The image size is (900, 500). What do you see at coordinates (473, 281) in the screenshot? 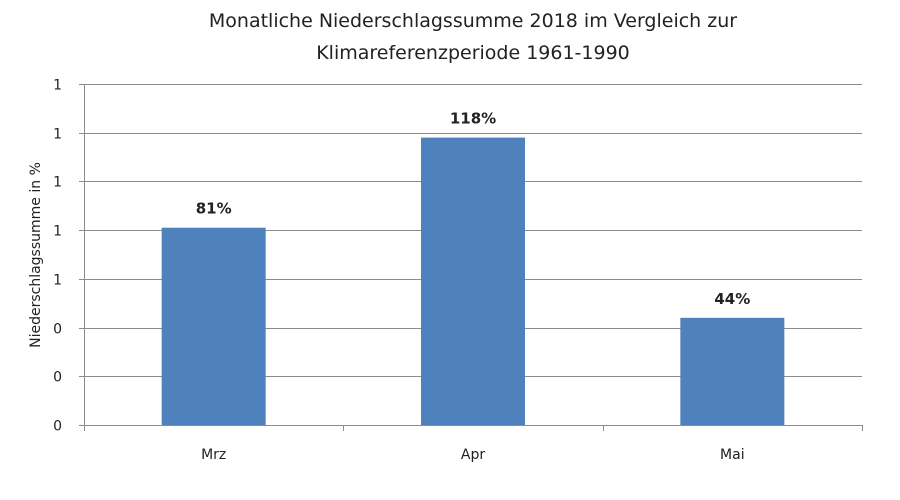
I see `bar-apr` at bounding box center [473, 281].